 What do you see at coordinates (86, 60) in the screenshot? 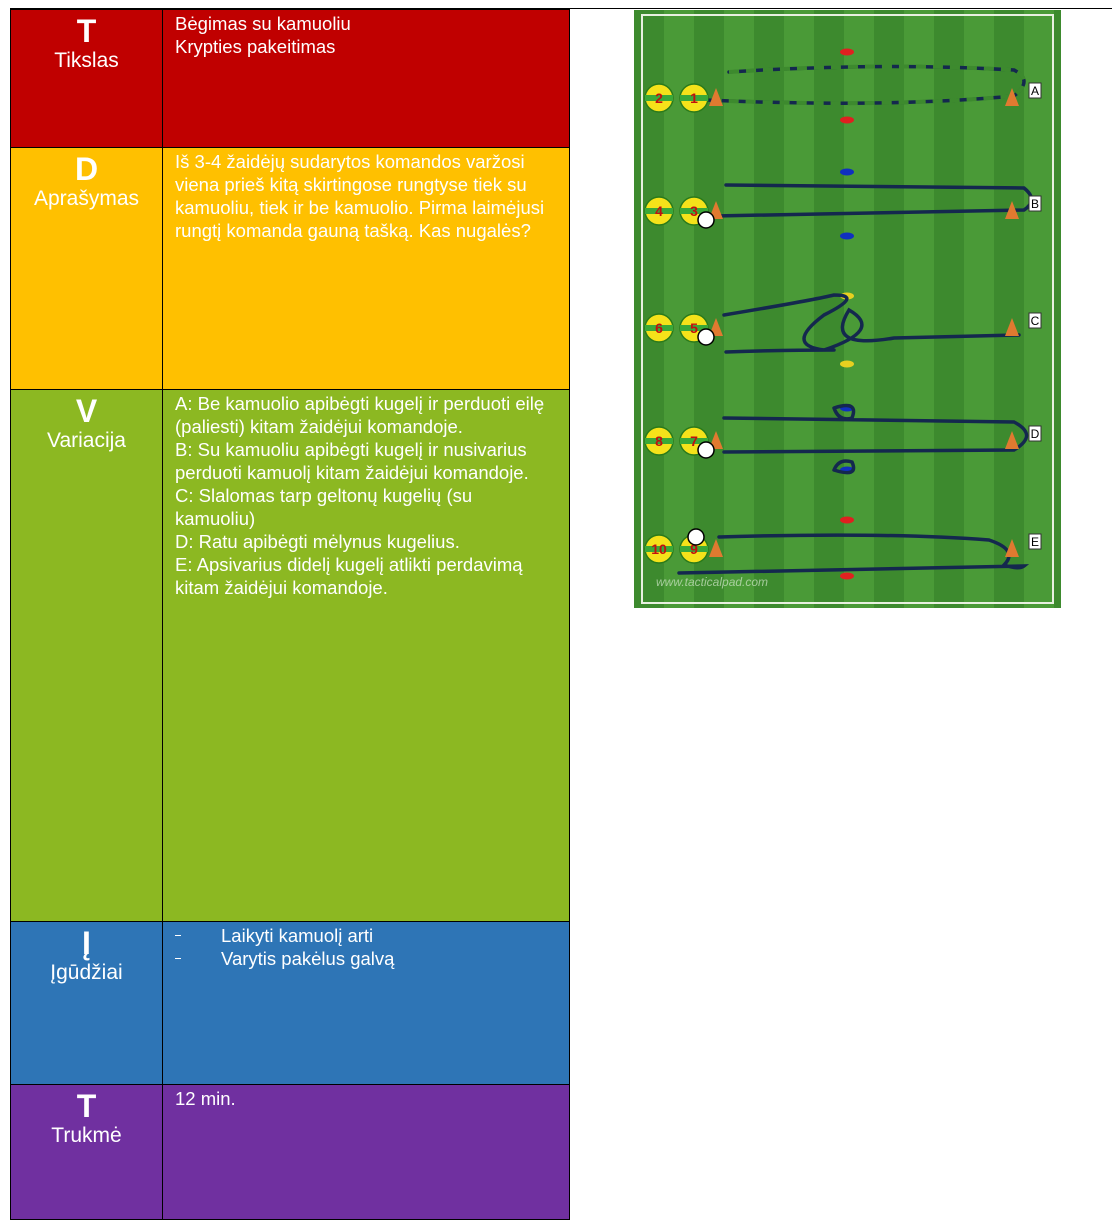
I see `row-label: Tikslas` at bounding box center [86, 60].